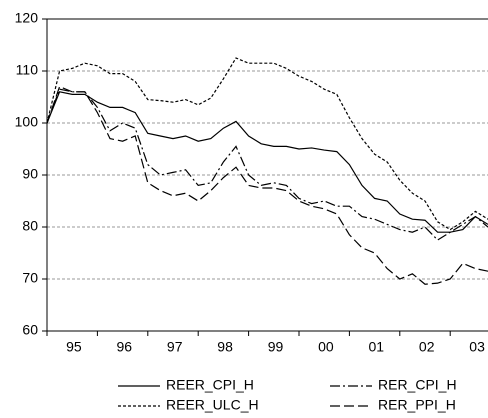 Image resolution: width=488 pixels, height=418 pixels. I want to click on y-tick-label: 90, so click(30, 174).